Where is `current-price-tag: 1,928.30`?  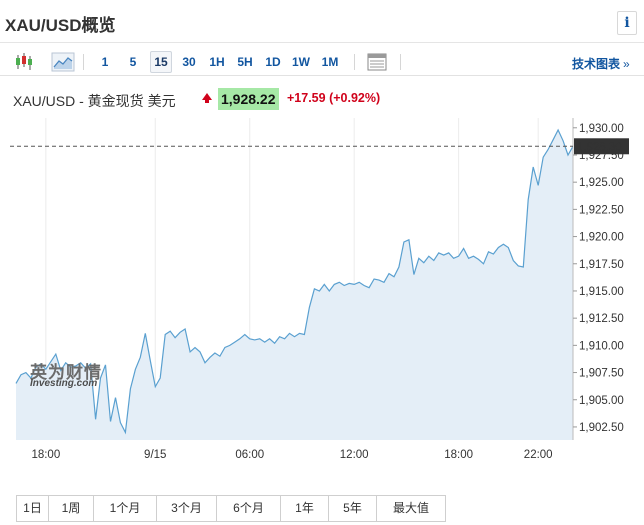
current-price-tag: 1,928.30 is located at coordinates (601, 146).